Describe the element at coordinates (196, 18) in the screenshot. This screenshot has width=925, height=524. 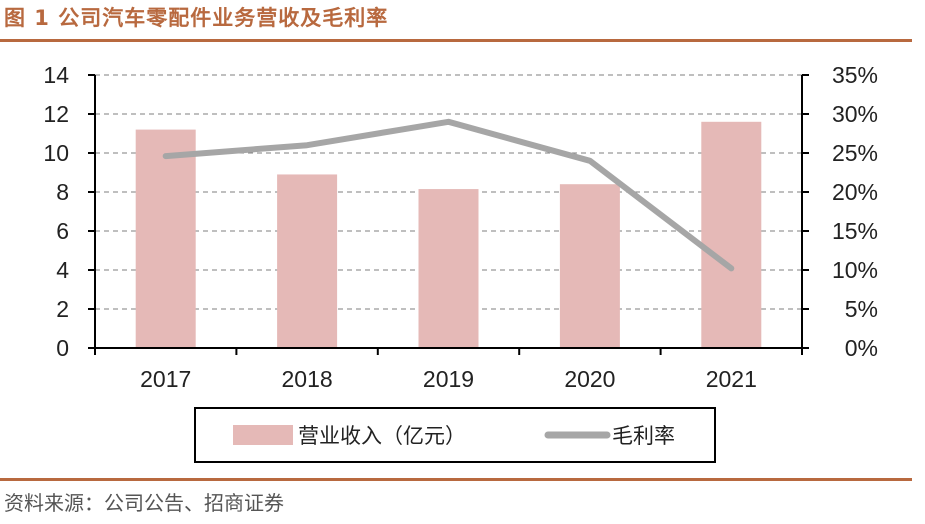
I see `figure-title: 图 1 公司汽车零配件业务营收及毛利率` at that location.